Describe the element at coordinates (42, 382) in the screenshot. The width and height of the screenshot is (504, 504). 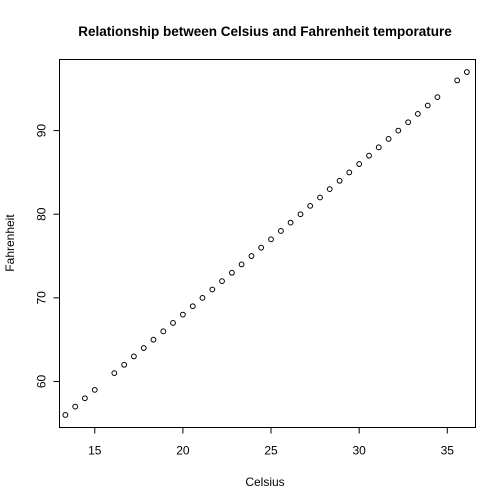
I see `y-tick-label: 60` at that location.